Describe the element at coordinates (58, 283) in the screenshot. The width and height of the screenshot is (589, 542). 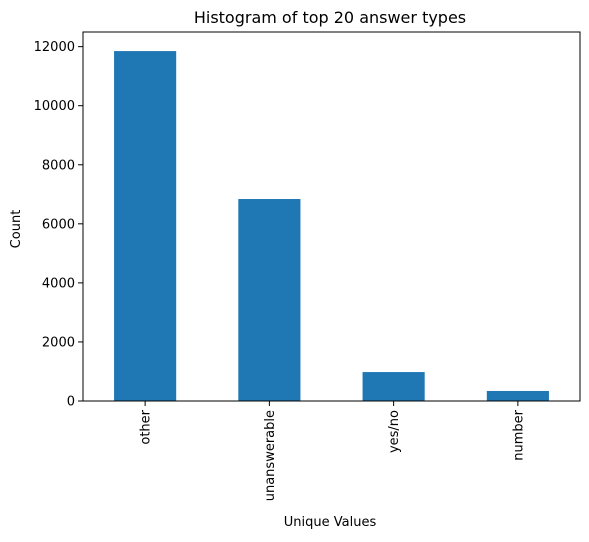
I see `y-tick-label: 4000` at that location.